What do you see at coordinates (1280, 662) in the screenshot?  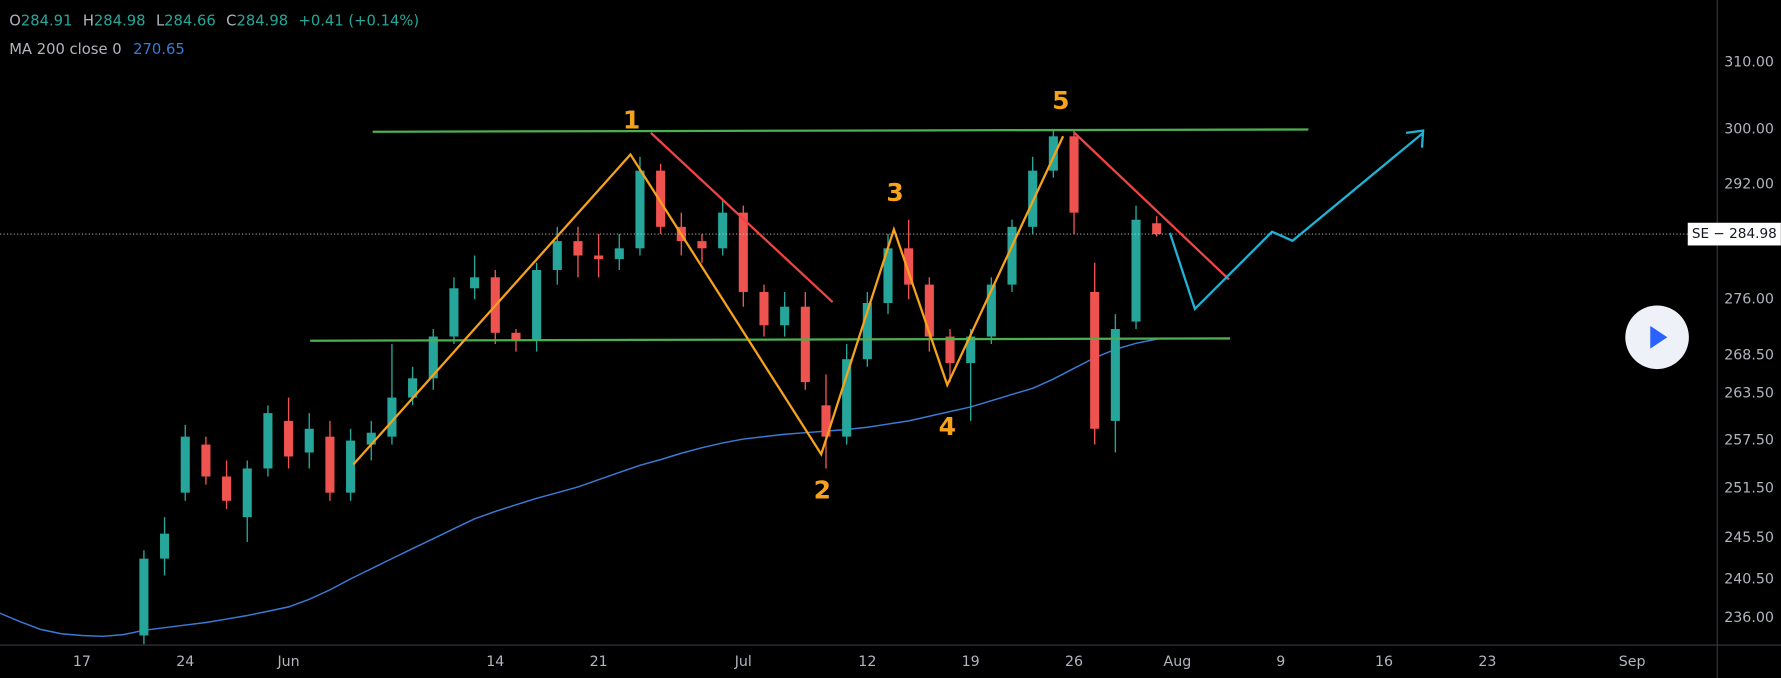 I see `x-tick-label: 9` at bounding box center [1280, 662].